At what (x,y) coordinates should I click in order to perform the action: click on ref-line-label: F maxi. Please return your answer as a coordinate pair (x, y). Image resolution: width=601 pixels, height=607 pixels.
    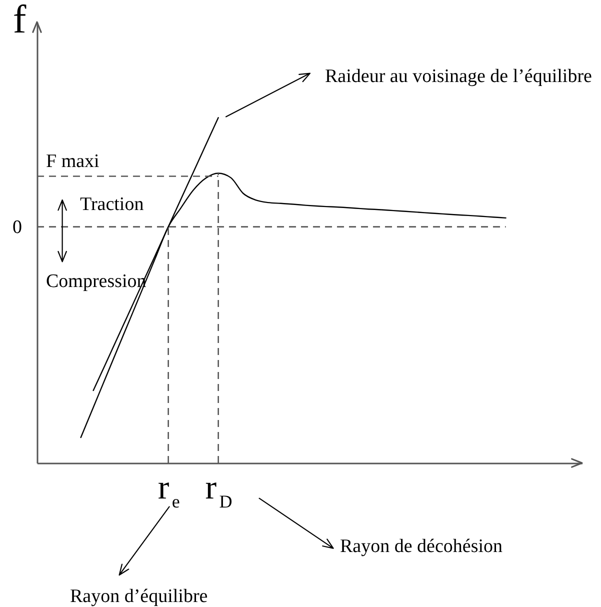
    Looking at the image, I should click on (73, 161).